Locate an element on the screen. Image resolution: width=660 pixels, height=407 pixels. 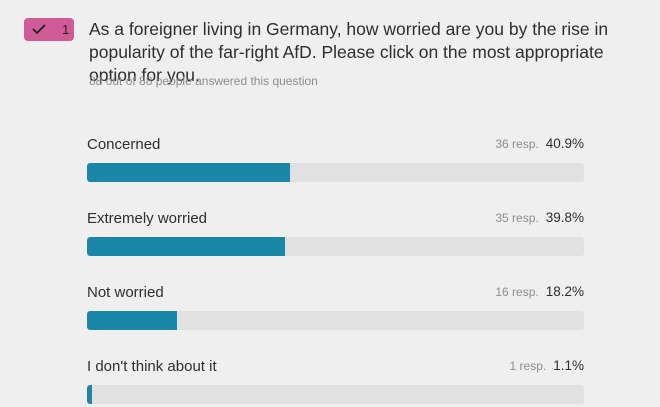
option-stats: 36 resp. 40.9% is located at coordinates (539, 143).